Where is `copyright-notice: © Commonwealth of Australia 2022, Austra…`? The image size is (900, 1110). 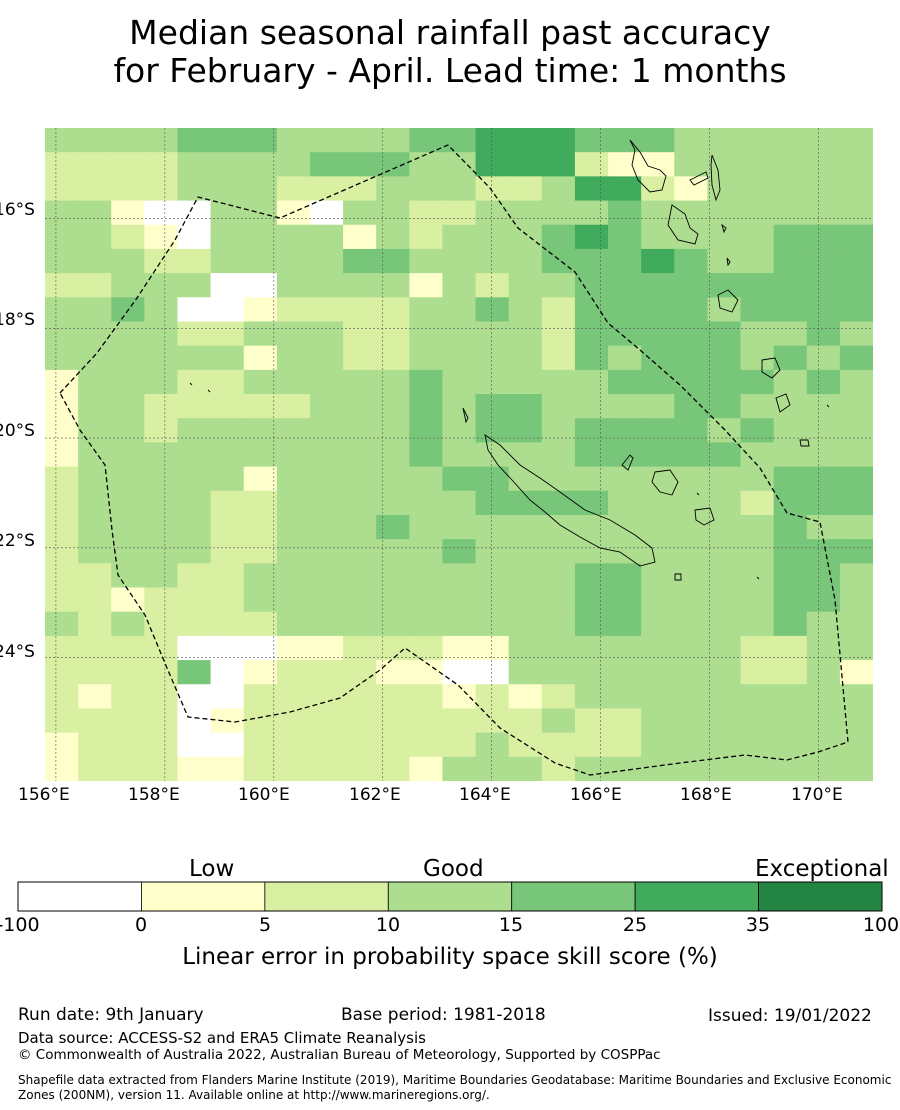 copyright-notice: © Commonwealth of Australia 2022, Austra… is located at coordinates (339, 1055).